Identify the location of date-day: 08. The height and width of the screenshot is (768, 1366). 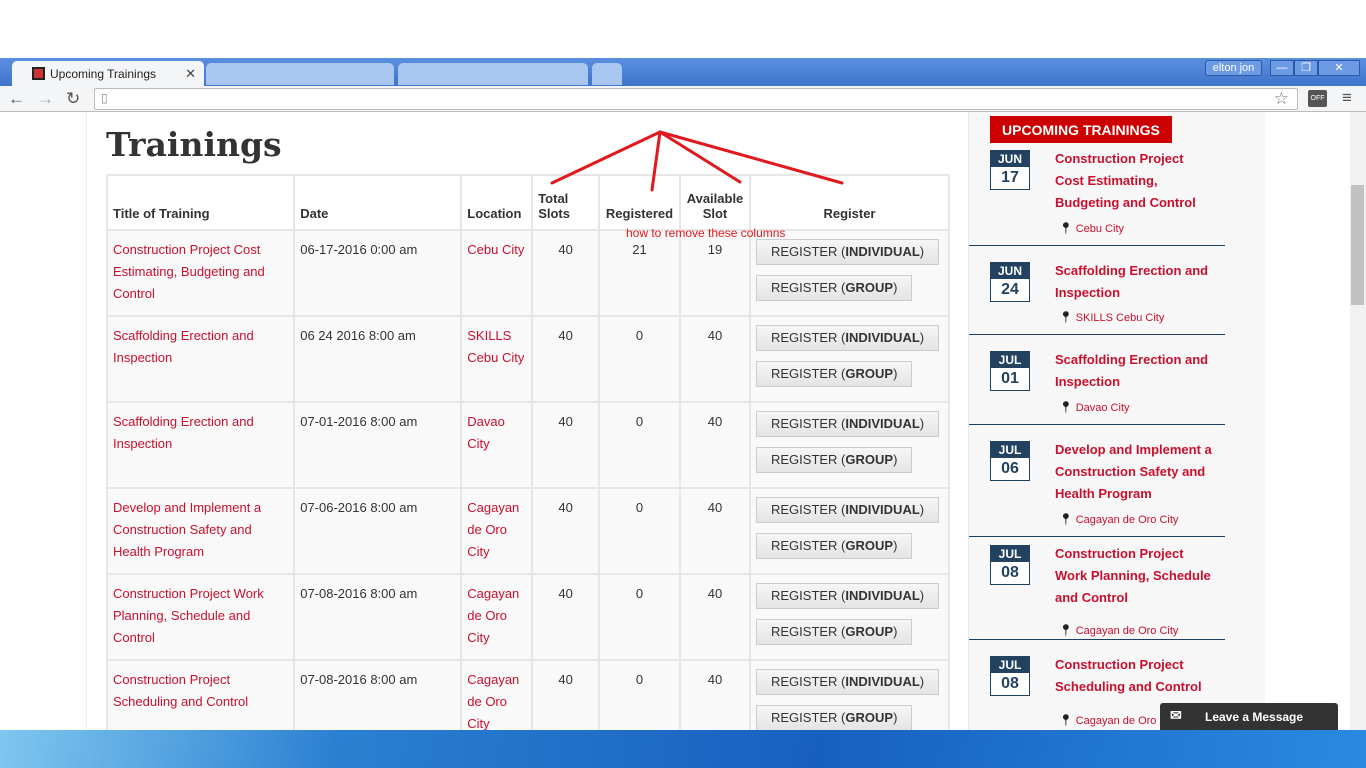
(1010, 683).